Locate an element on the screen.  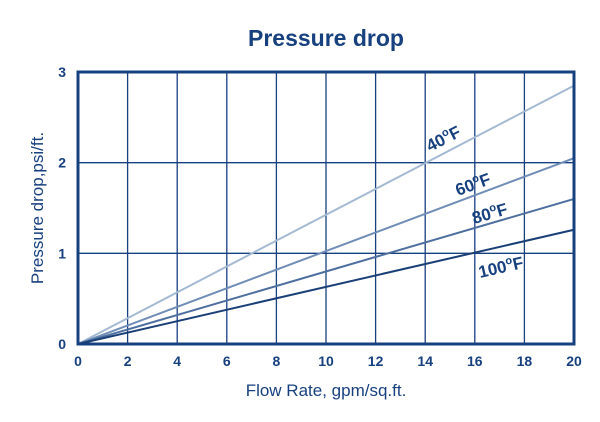
x-tick-label: 8 is located at coordinates (277, 361).